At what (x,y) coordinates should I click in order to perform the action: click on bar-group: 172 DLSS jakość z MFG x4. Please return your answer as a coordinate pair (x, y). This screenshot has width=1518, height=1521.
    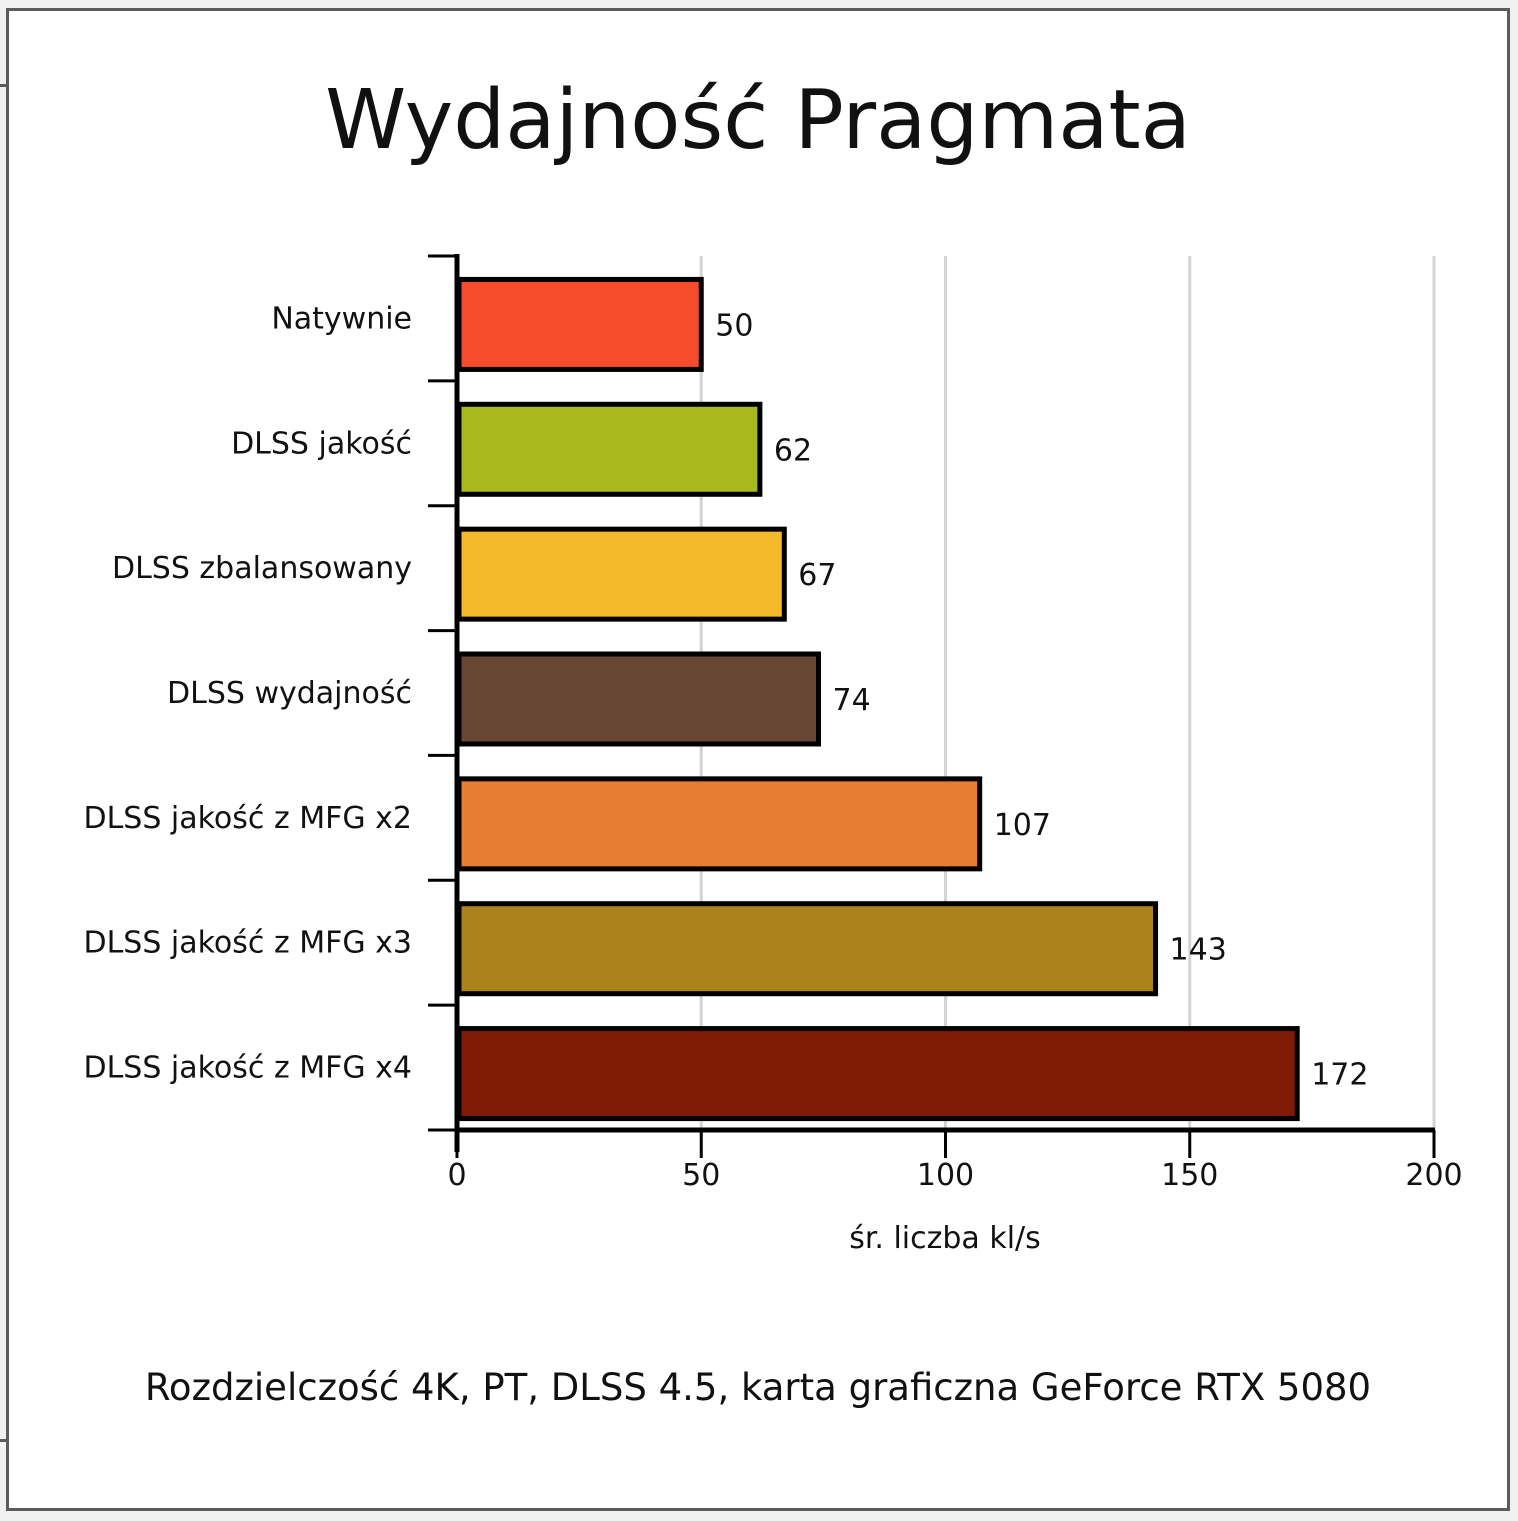
    Looking at the image, I should click on (725, 1074).